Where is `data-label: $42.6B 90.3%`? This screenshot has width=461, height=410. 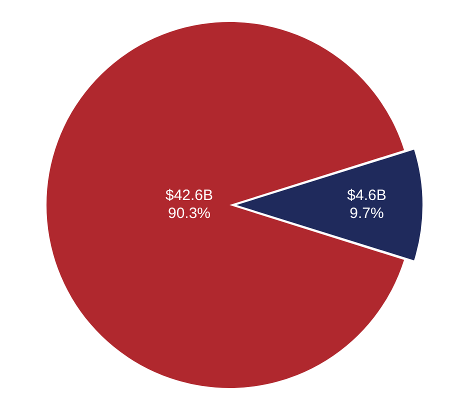
data-label: $42.6B 90.3% is located at coordinates (189, 204).